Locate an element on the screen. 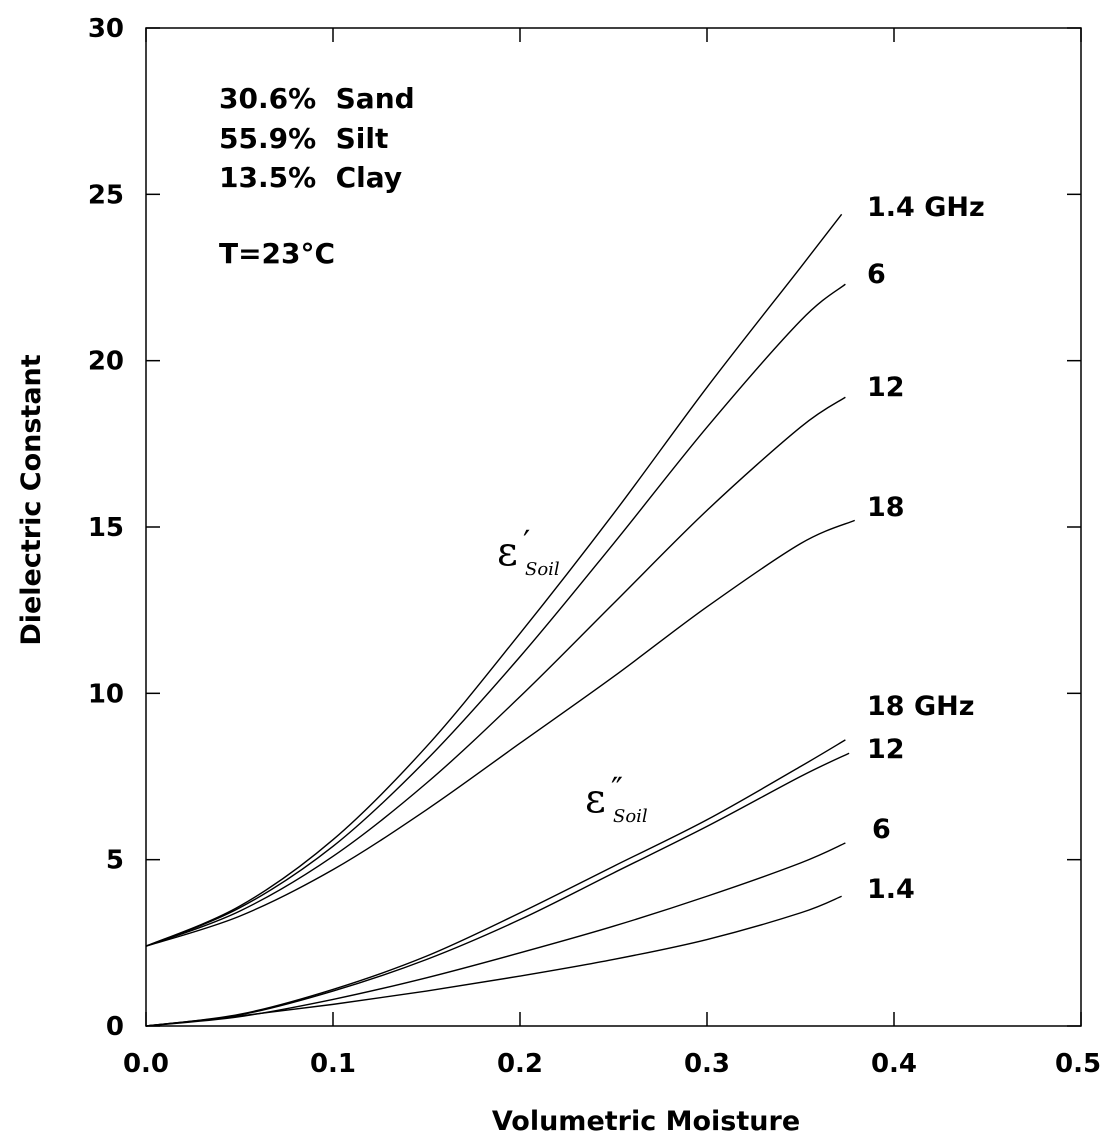  y-tick-label: 5 is located at coordinates (115, 861).